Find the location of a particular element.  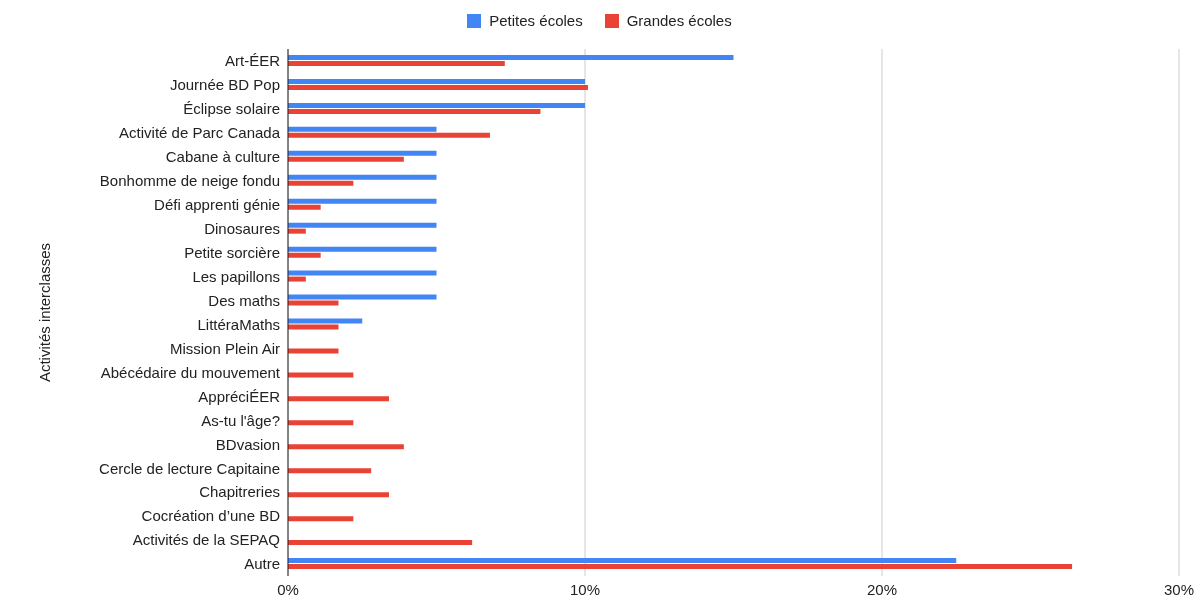

y-axis-title: Activités interclasses is located at coordinates (45, 312).